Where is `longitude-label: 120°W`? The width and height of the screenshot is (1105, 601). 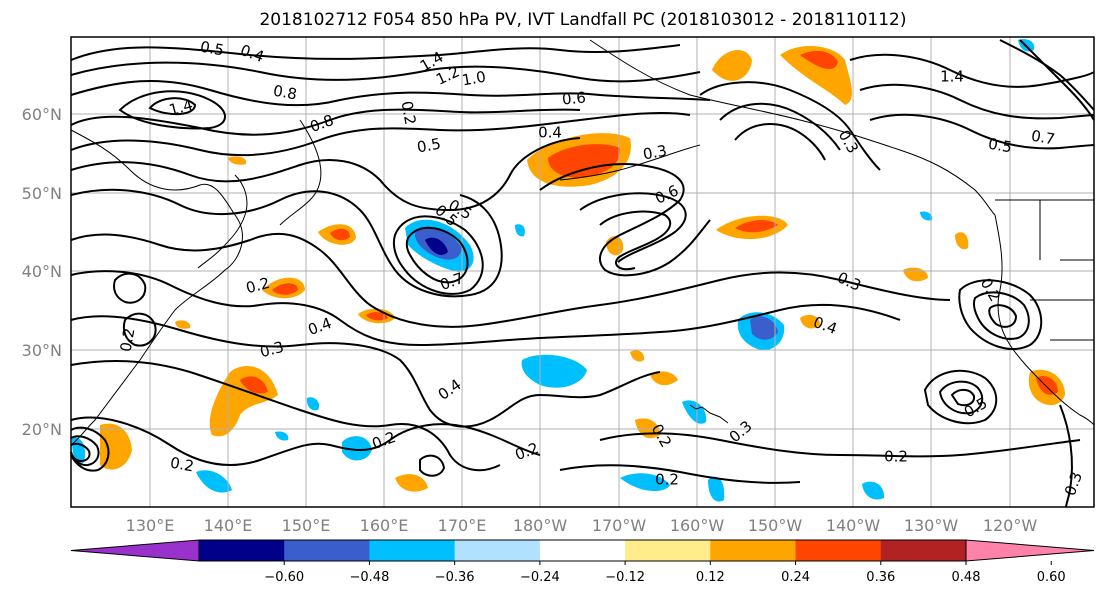 longitude-label: 120°W is located at coordinates (1010, 525).